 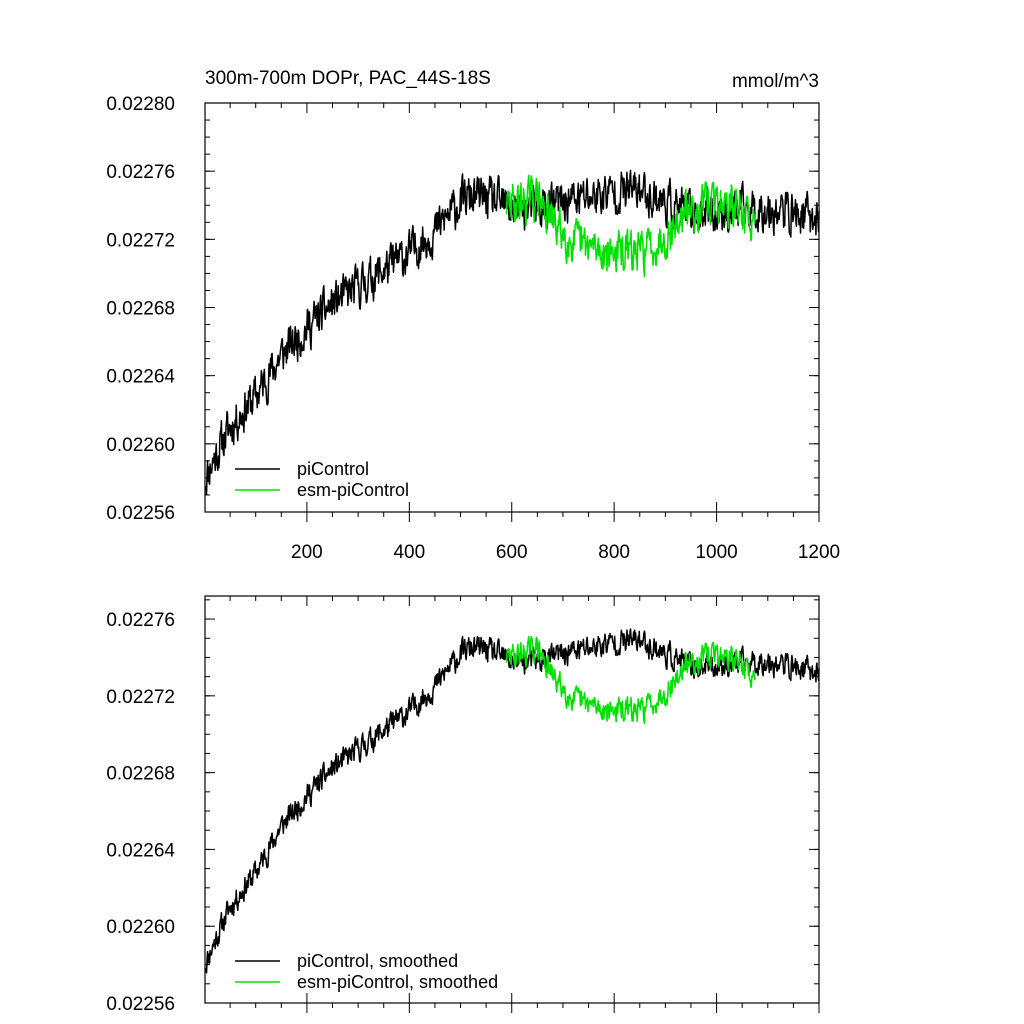 What do you see at coordinates (377, 961) in the screenshot?
I see `legend-label-picontrol-smoothed: piControl, smoothed` at bounding box center [377, 961].